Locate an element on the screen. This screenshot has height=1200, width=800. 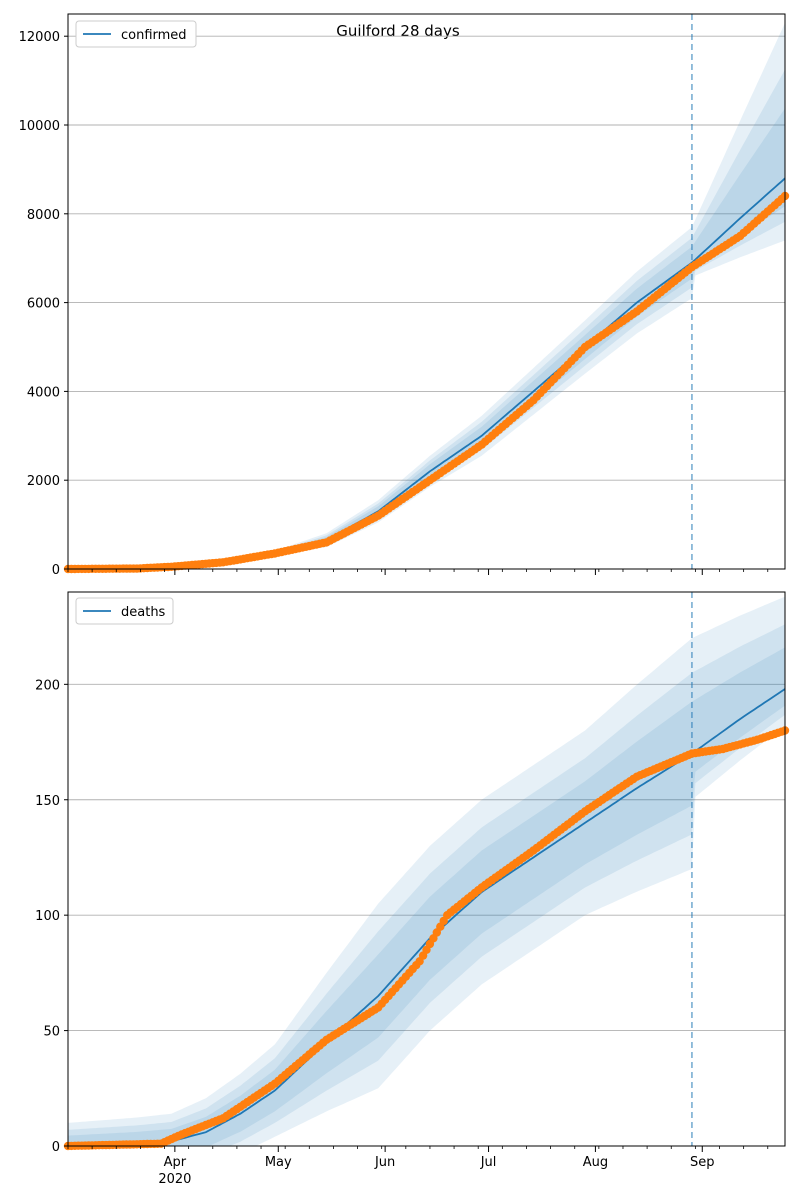
x-tick-label: Sep is located at coordinates (702, 1162).